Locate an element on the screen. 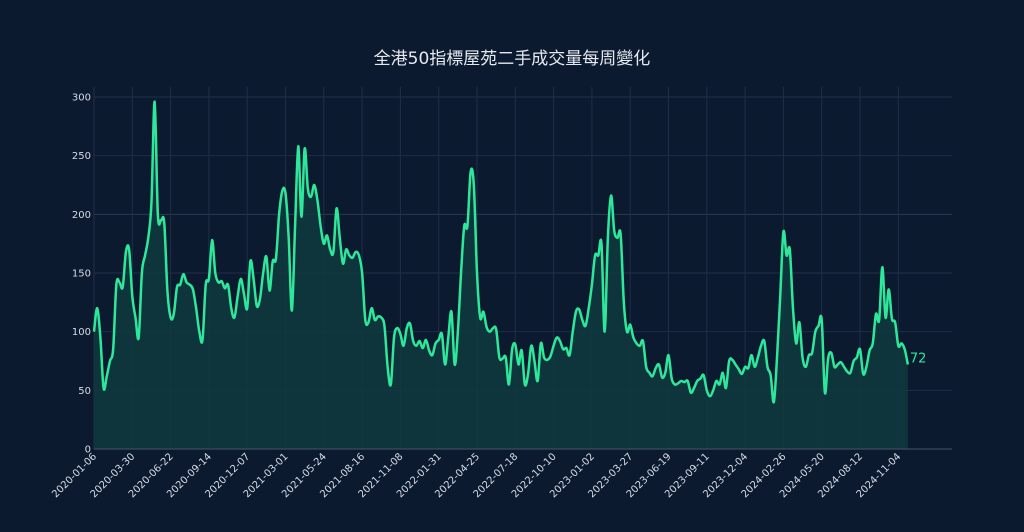  last-value-label: 72 is located at coordinates (918, 359).